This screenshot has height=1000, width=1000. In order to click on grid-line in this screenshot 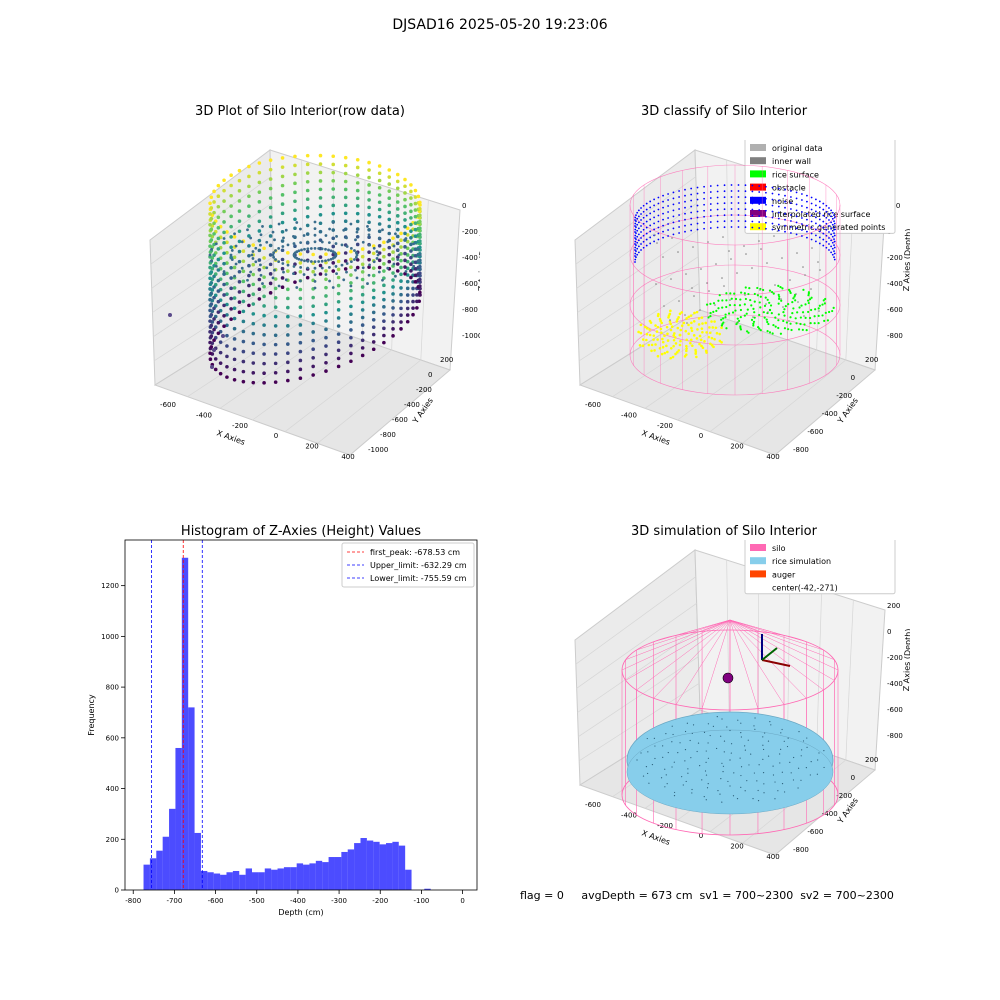, I will do `click(638, 296)`.